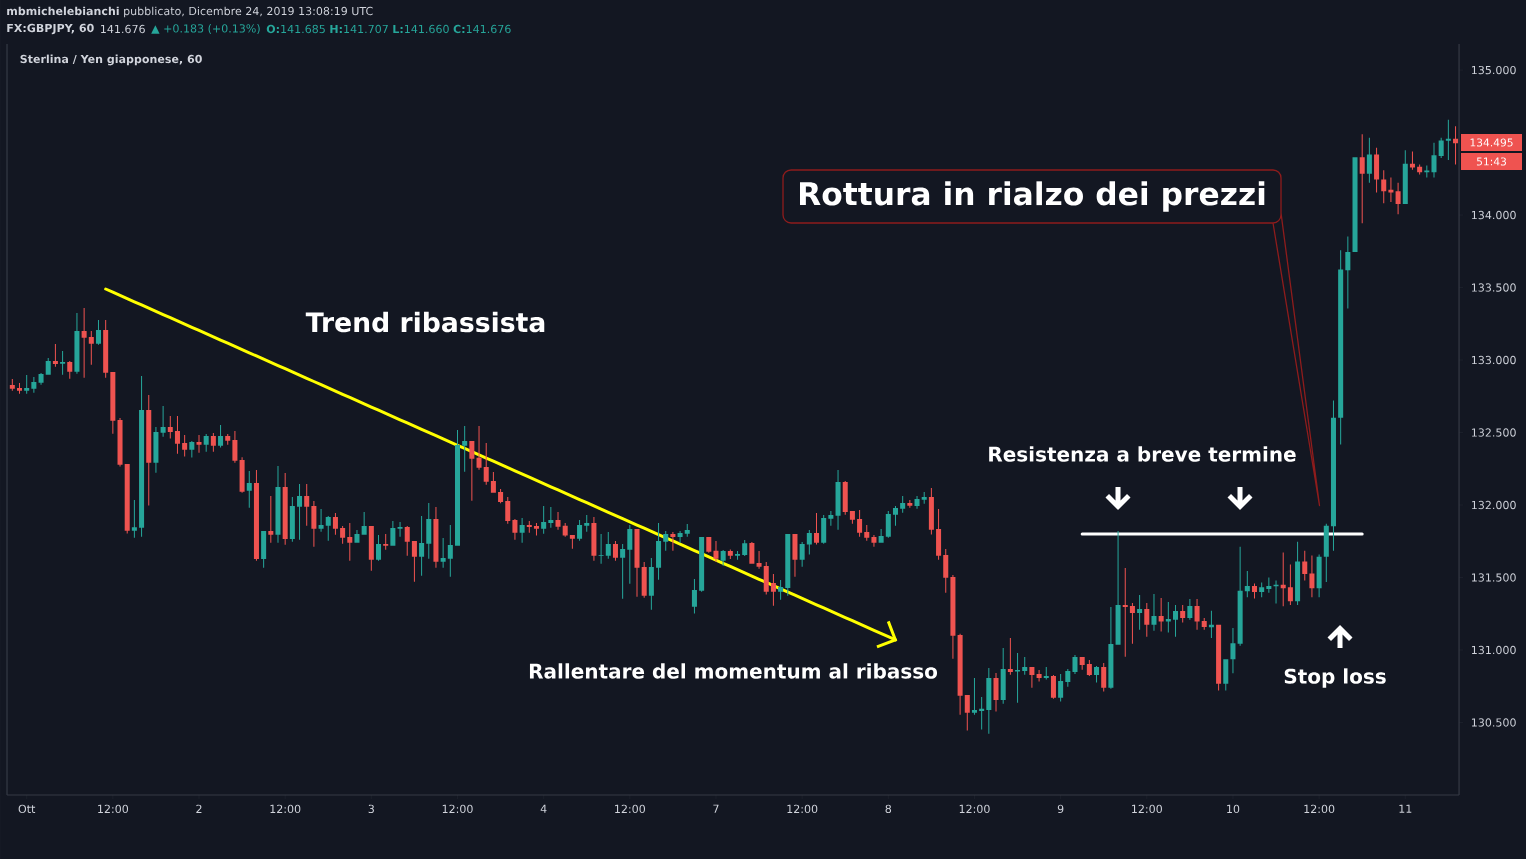 The width and height of the screenshot is (1526, 859). What do you see at coordinates (543, 808) in the screenshot?
I see `x-tick-label: 4` at bounding box center [543, 808].